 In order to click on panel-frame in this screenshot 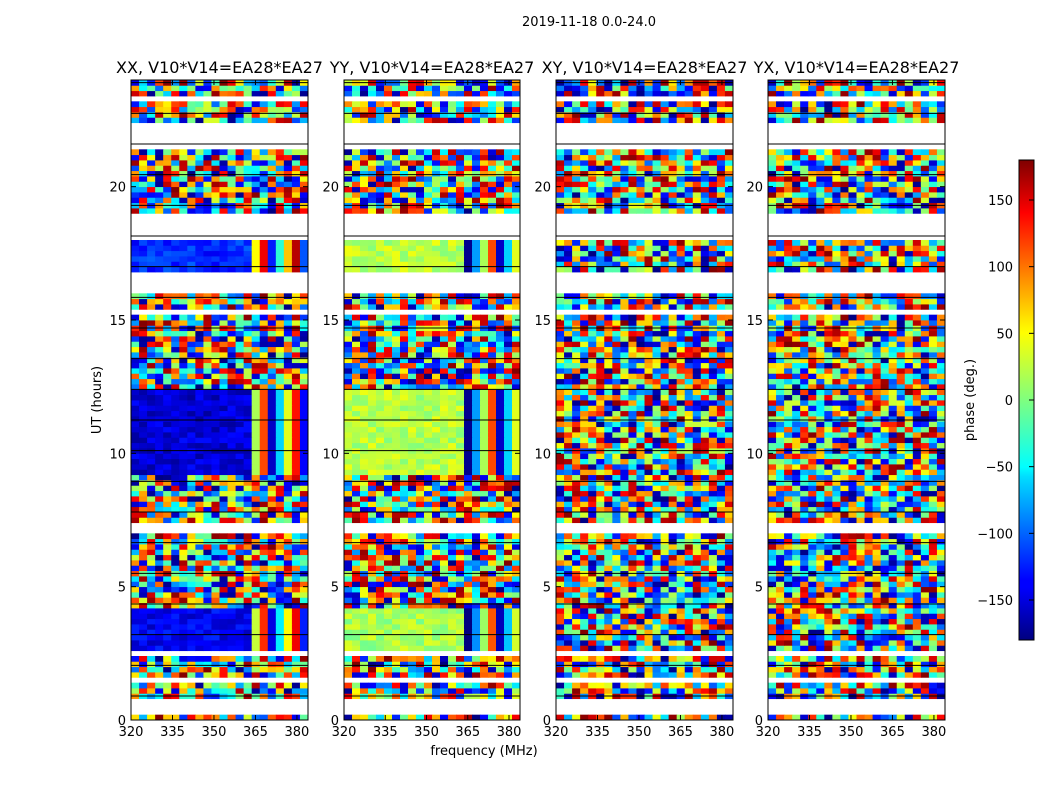, I will do `click(219, 400)`.